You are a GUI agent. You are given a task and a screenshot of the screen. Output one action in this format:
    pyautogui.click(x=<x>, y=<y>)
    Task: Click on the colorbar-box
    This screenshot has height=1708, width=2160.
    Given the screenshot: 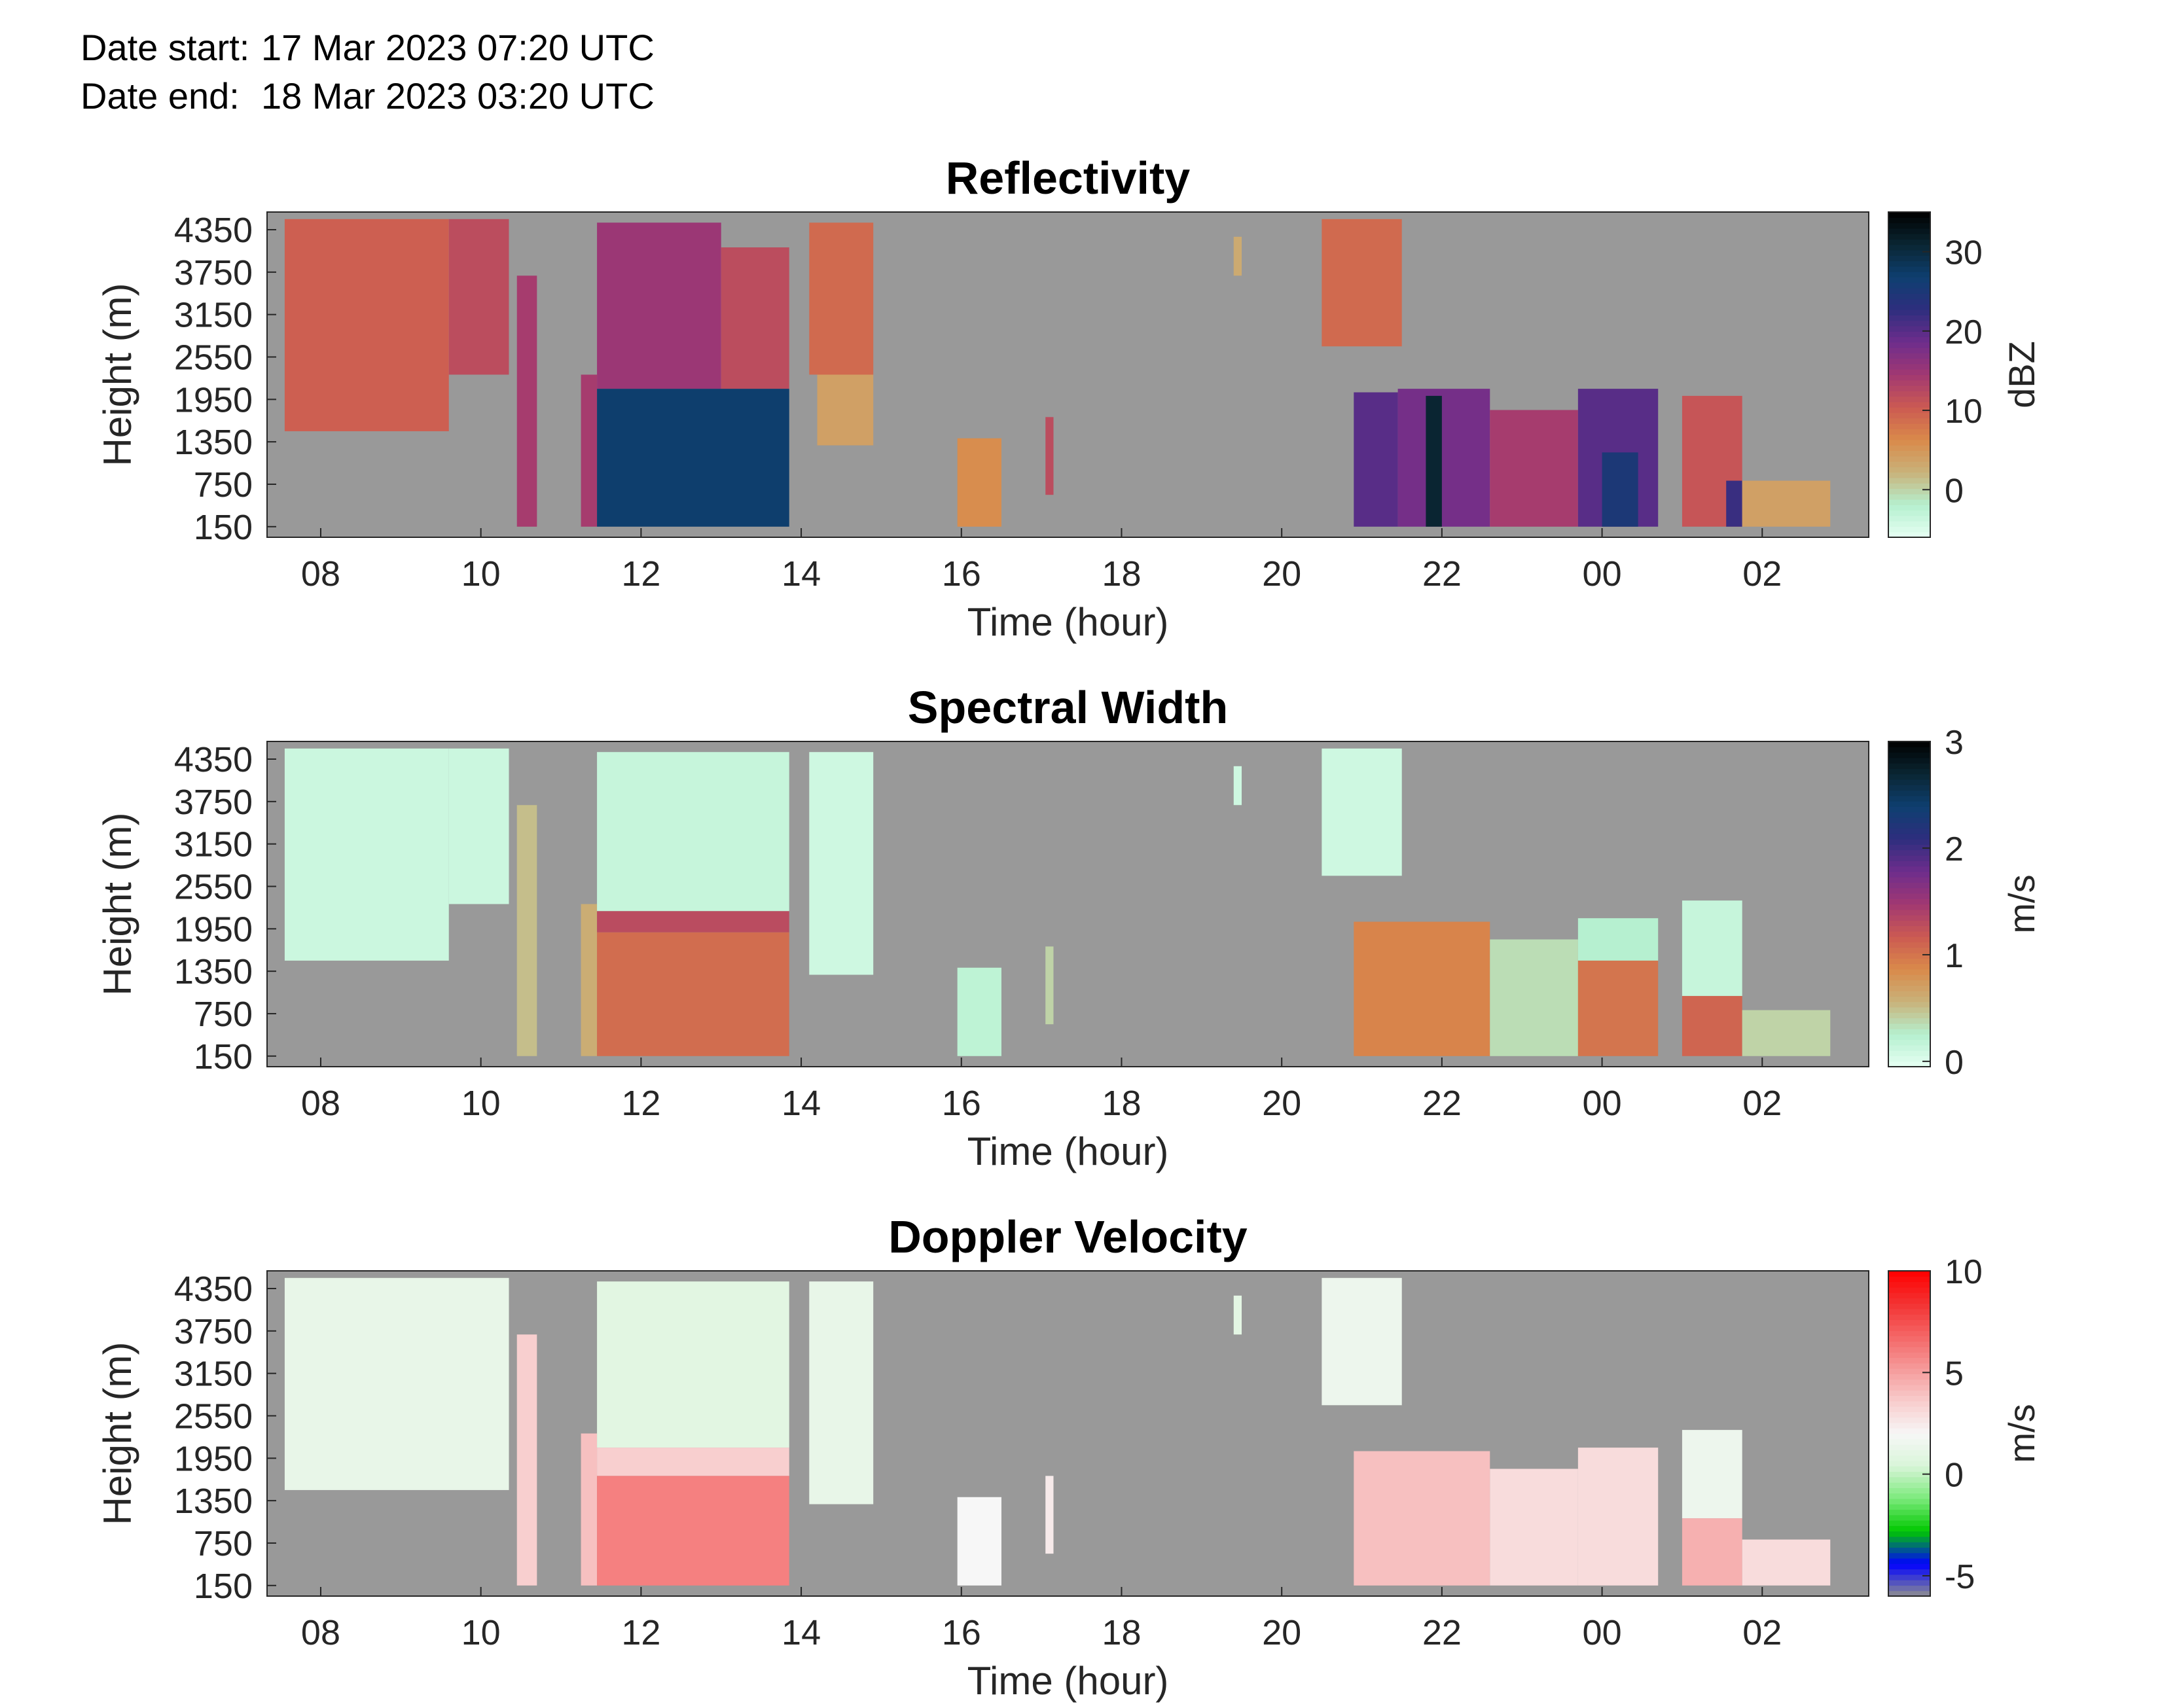 What is the action you would take?
    pyautogui.click(x=1909, y=375)
    